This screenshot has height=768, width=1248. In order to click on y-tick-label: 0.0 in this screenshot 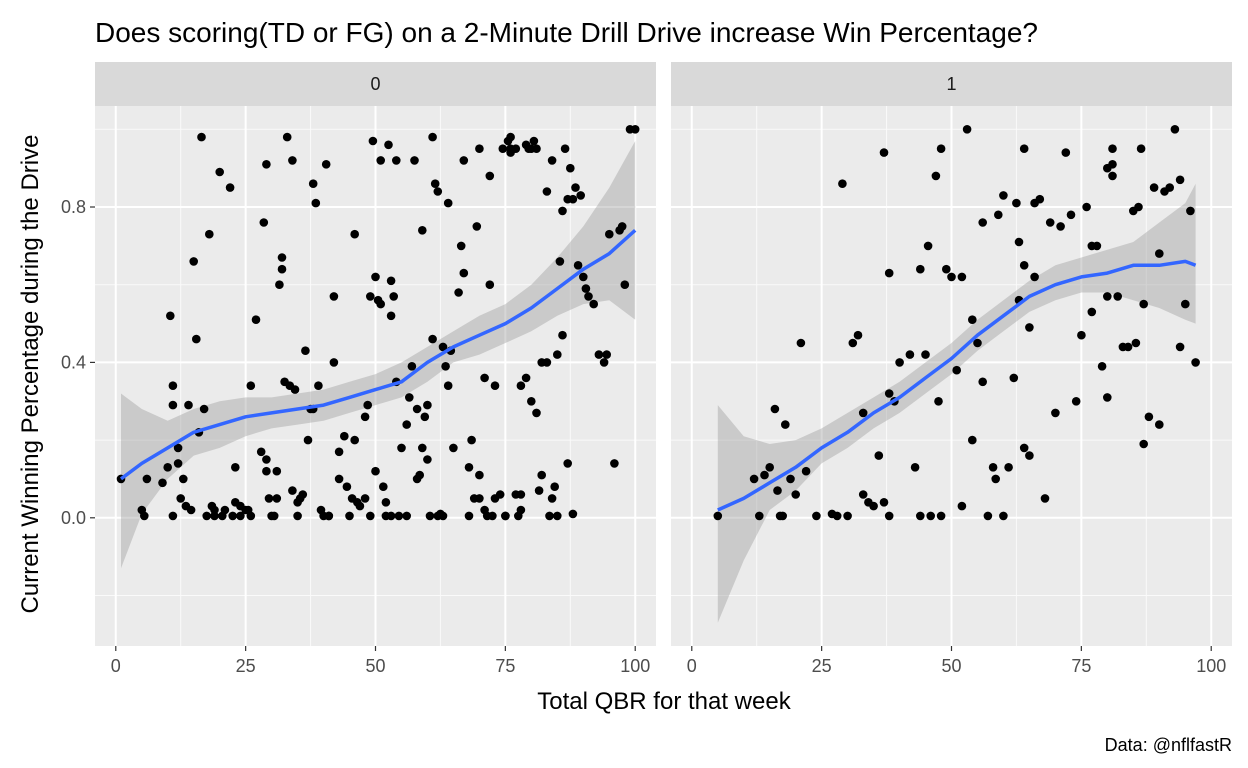, I will do `click(73, 518)`.